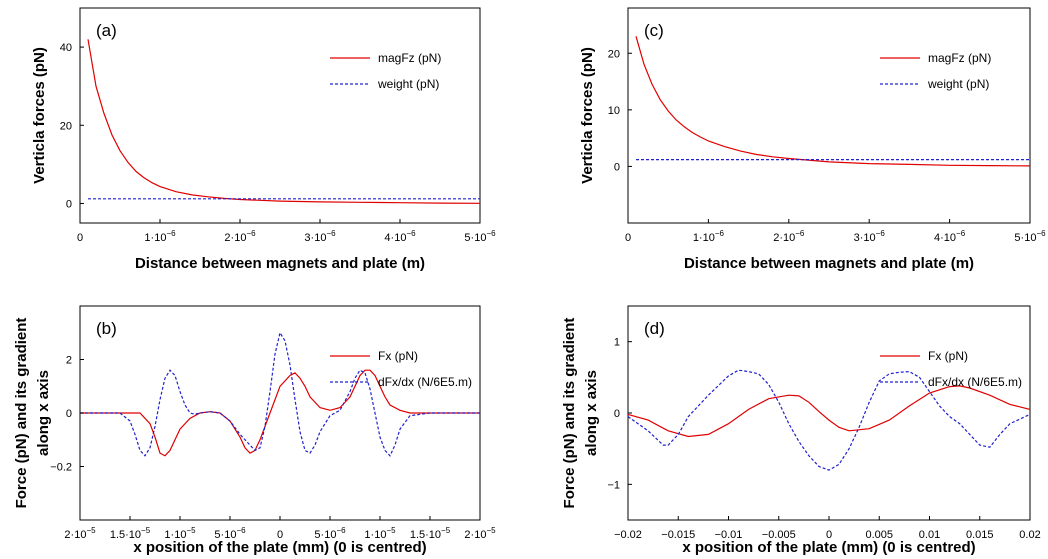  I want to click on panel-title: (a), so click(106, 30).